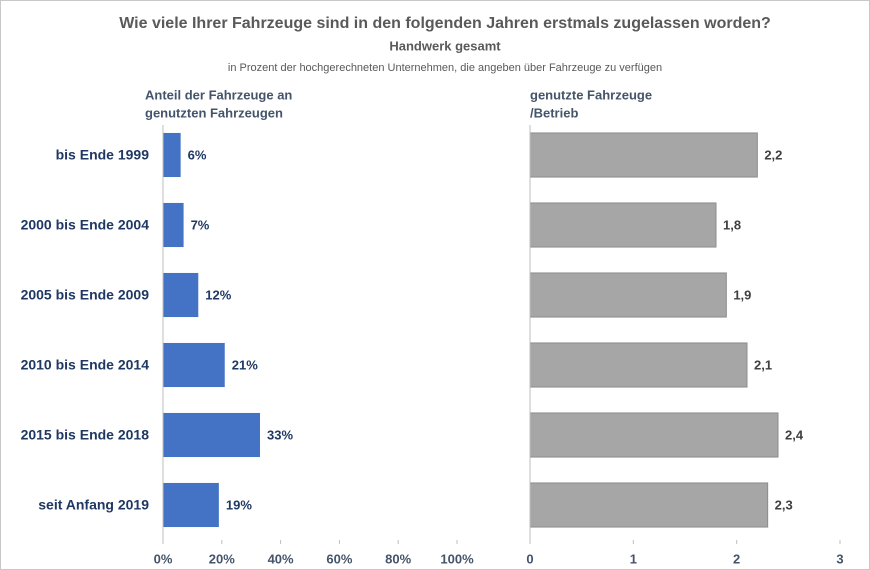 This screenshot has width=870, height=570. Describe the element at coordinates (218, 94) in the screenshot. I see `axis-title: Anteil der Fahrzeuge an` at that location.